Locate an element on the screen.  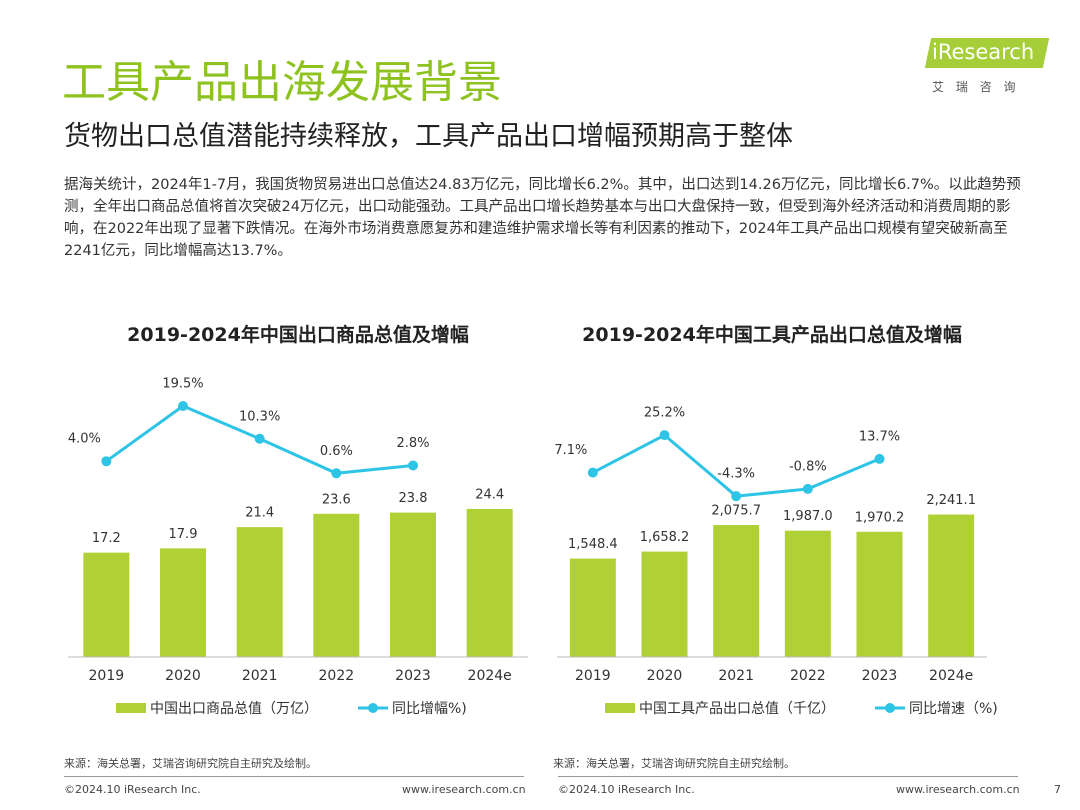
data-label: 10.3% is located at coordinates (259, 416).